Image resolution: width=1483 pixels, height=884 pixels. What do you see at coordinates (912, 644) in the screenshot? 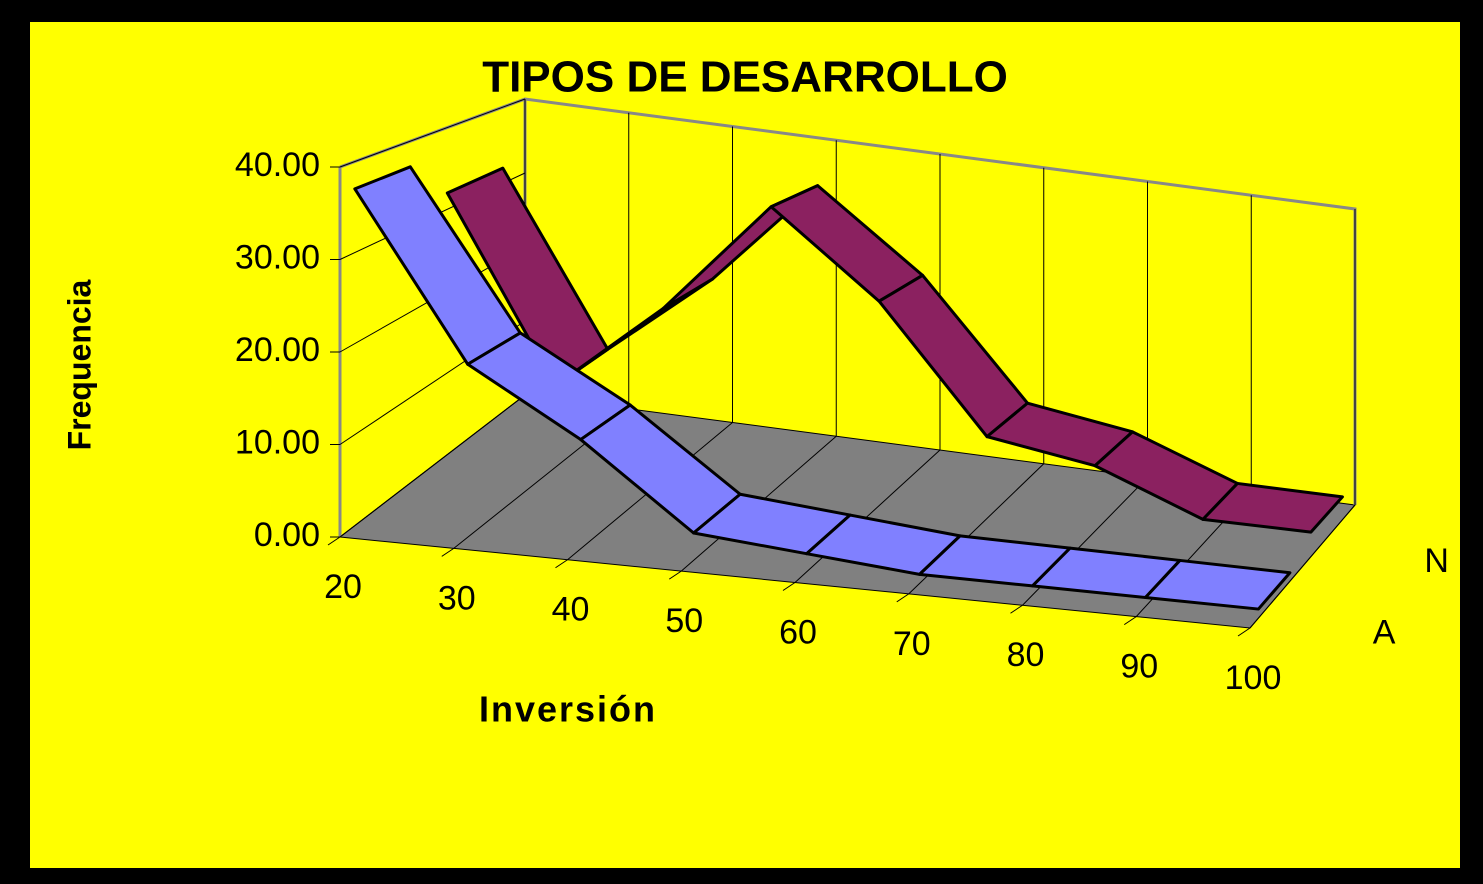
I see `x-tick-label: 70` at bounding box center [912, 644].